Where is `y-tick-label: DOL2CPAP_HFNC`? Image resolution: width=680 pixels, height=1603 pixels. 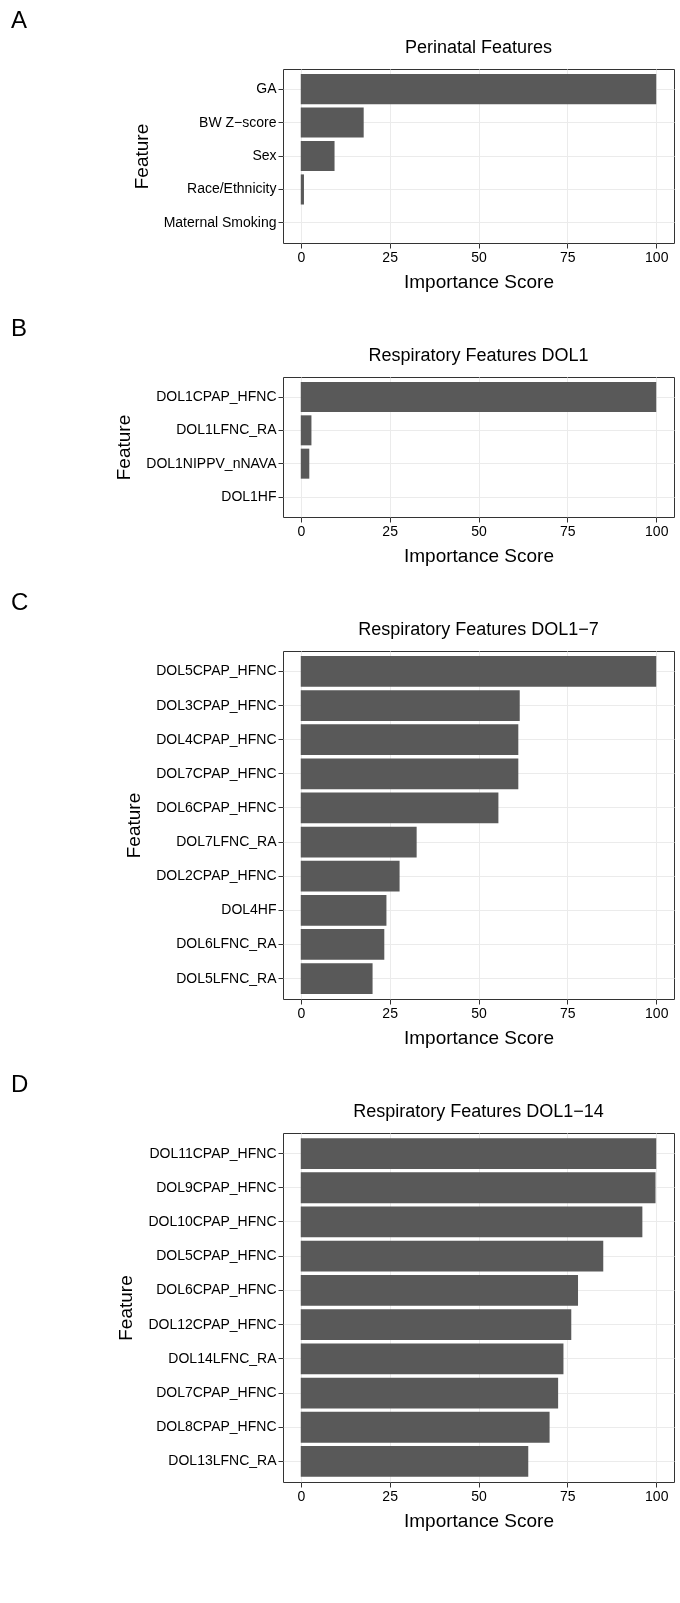
y-tick-label: DOL2CPAP_HFNC is located at coordinates (216, 875).